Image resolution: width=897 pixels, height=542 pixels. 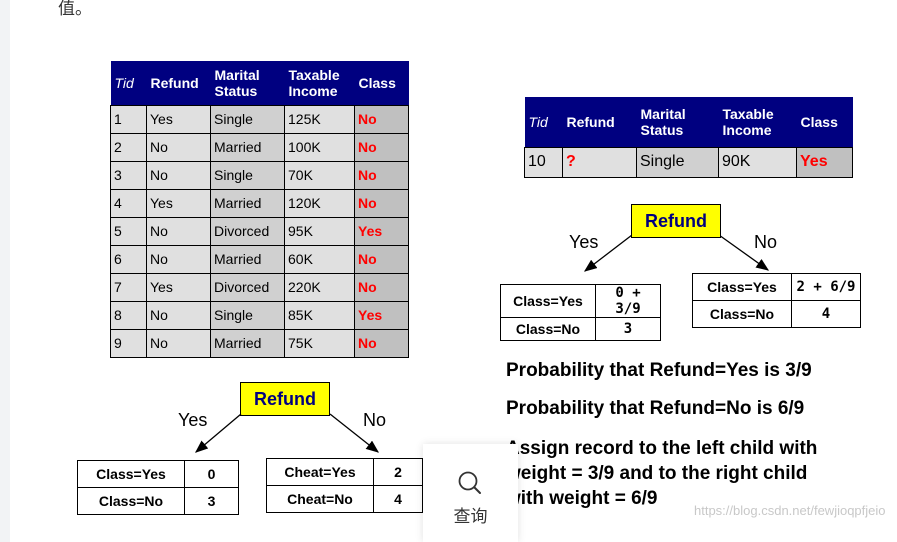 I want to click on table-row: 8 No Single 85K Yes, so click(x=259, y=315).